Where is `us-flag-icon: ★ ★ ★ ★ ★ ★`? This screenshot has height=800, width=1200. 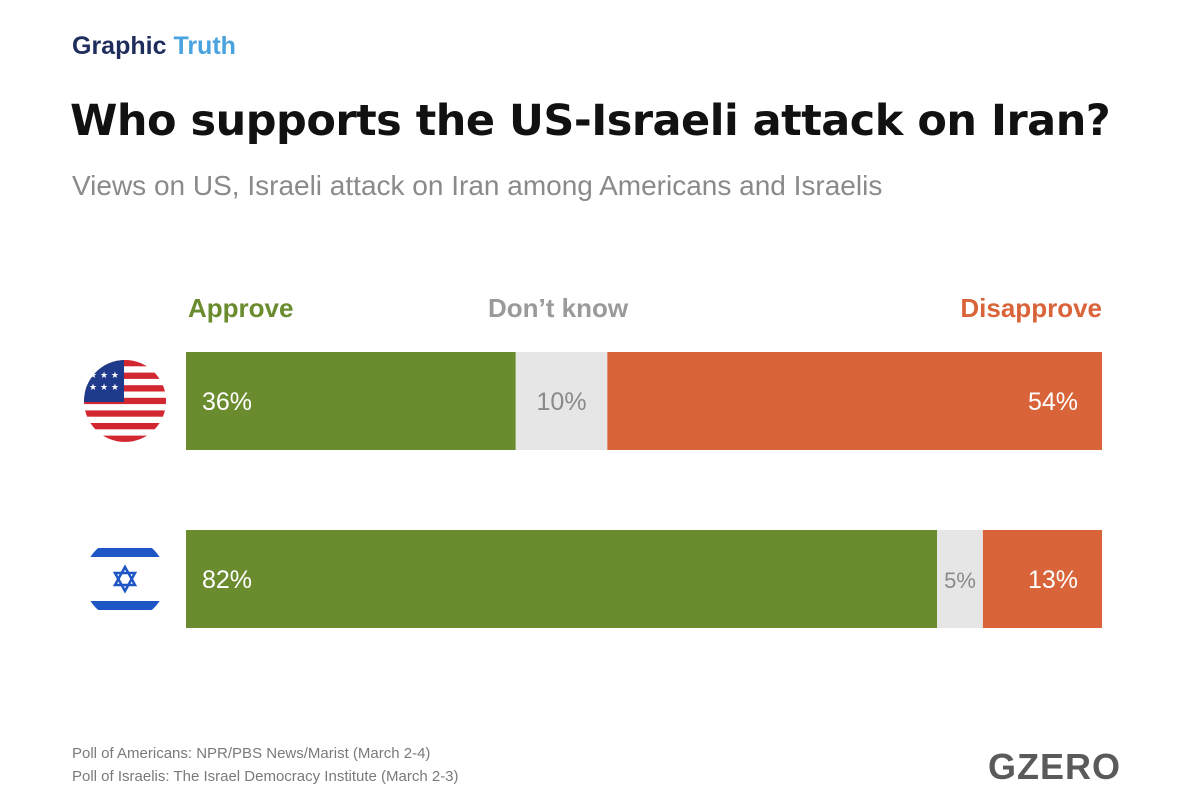 us-flag-icon: ★ ★ ★ ★ ★ ★ is located at coordinates (125, 401).